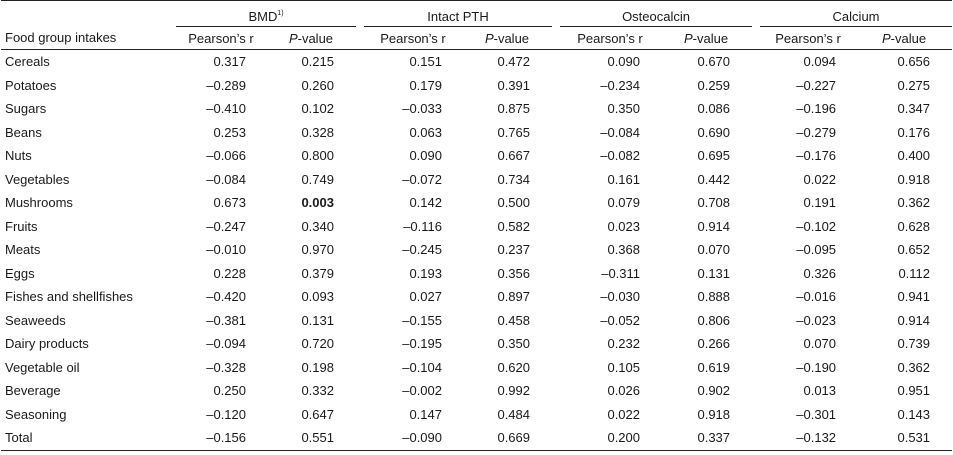 The width and height of the screenshot is (953, 455). I want to click on p-value-cell: 0.379, so click(317, 273).